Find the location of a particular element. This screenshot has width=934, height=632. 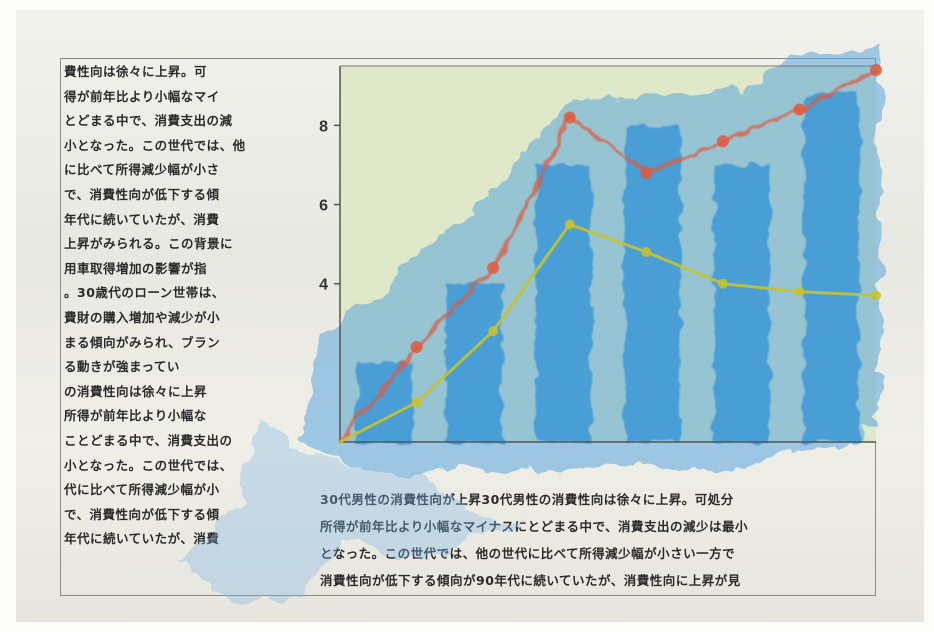

bottom-text-line: 消費性向が低下する傾向が90年代に続いていたが、消費性向に上昇が見 is located at coordinates (530, 580).